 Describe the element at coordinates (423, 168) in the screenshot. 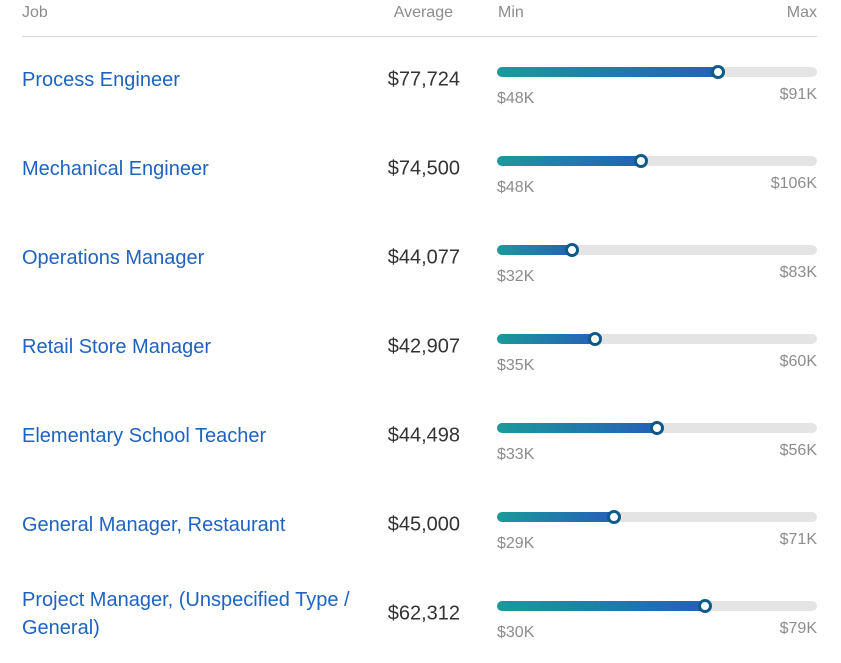

I see `average-salary: $74,500` at that location.